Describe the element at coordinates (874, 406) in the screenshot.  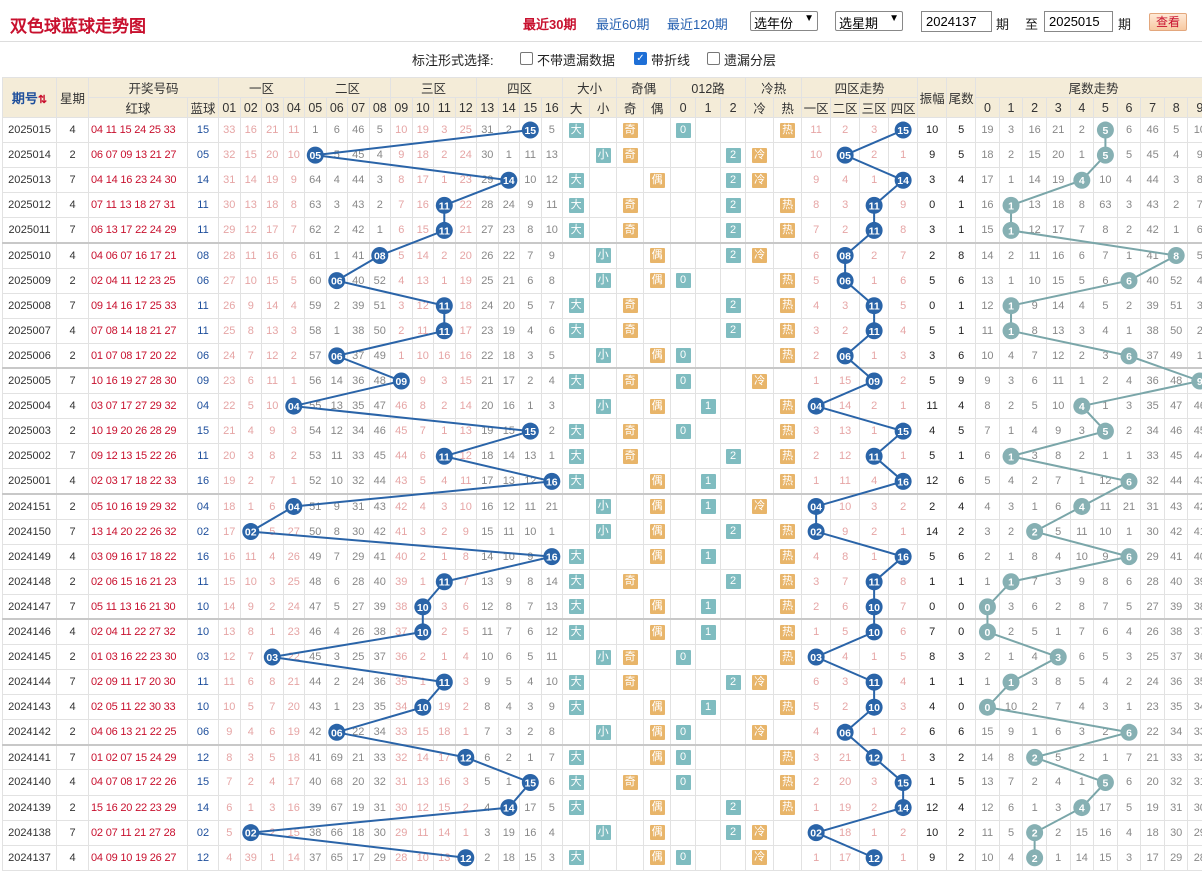
I see `zone-trend-cell-3: 2` at that location.